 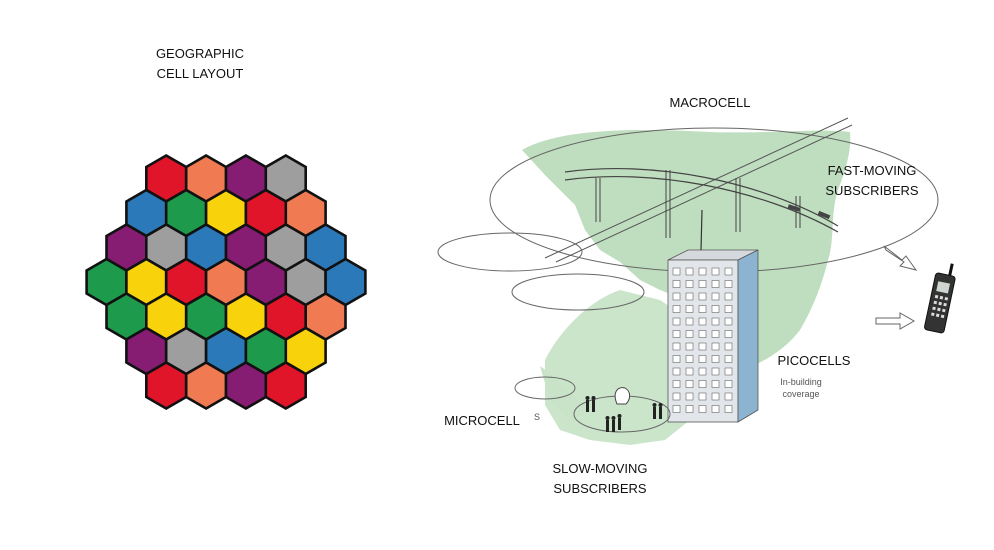 I want to click on bridge-deck, so click(x=701, y=197).